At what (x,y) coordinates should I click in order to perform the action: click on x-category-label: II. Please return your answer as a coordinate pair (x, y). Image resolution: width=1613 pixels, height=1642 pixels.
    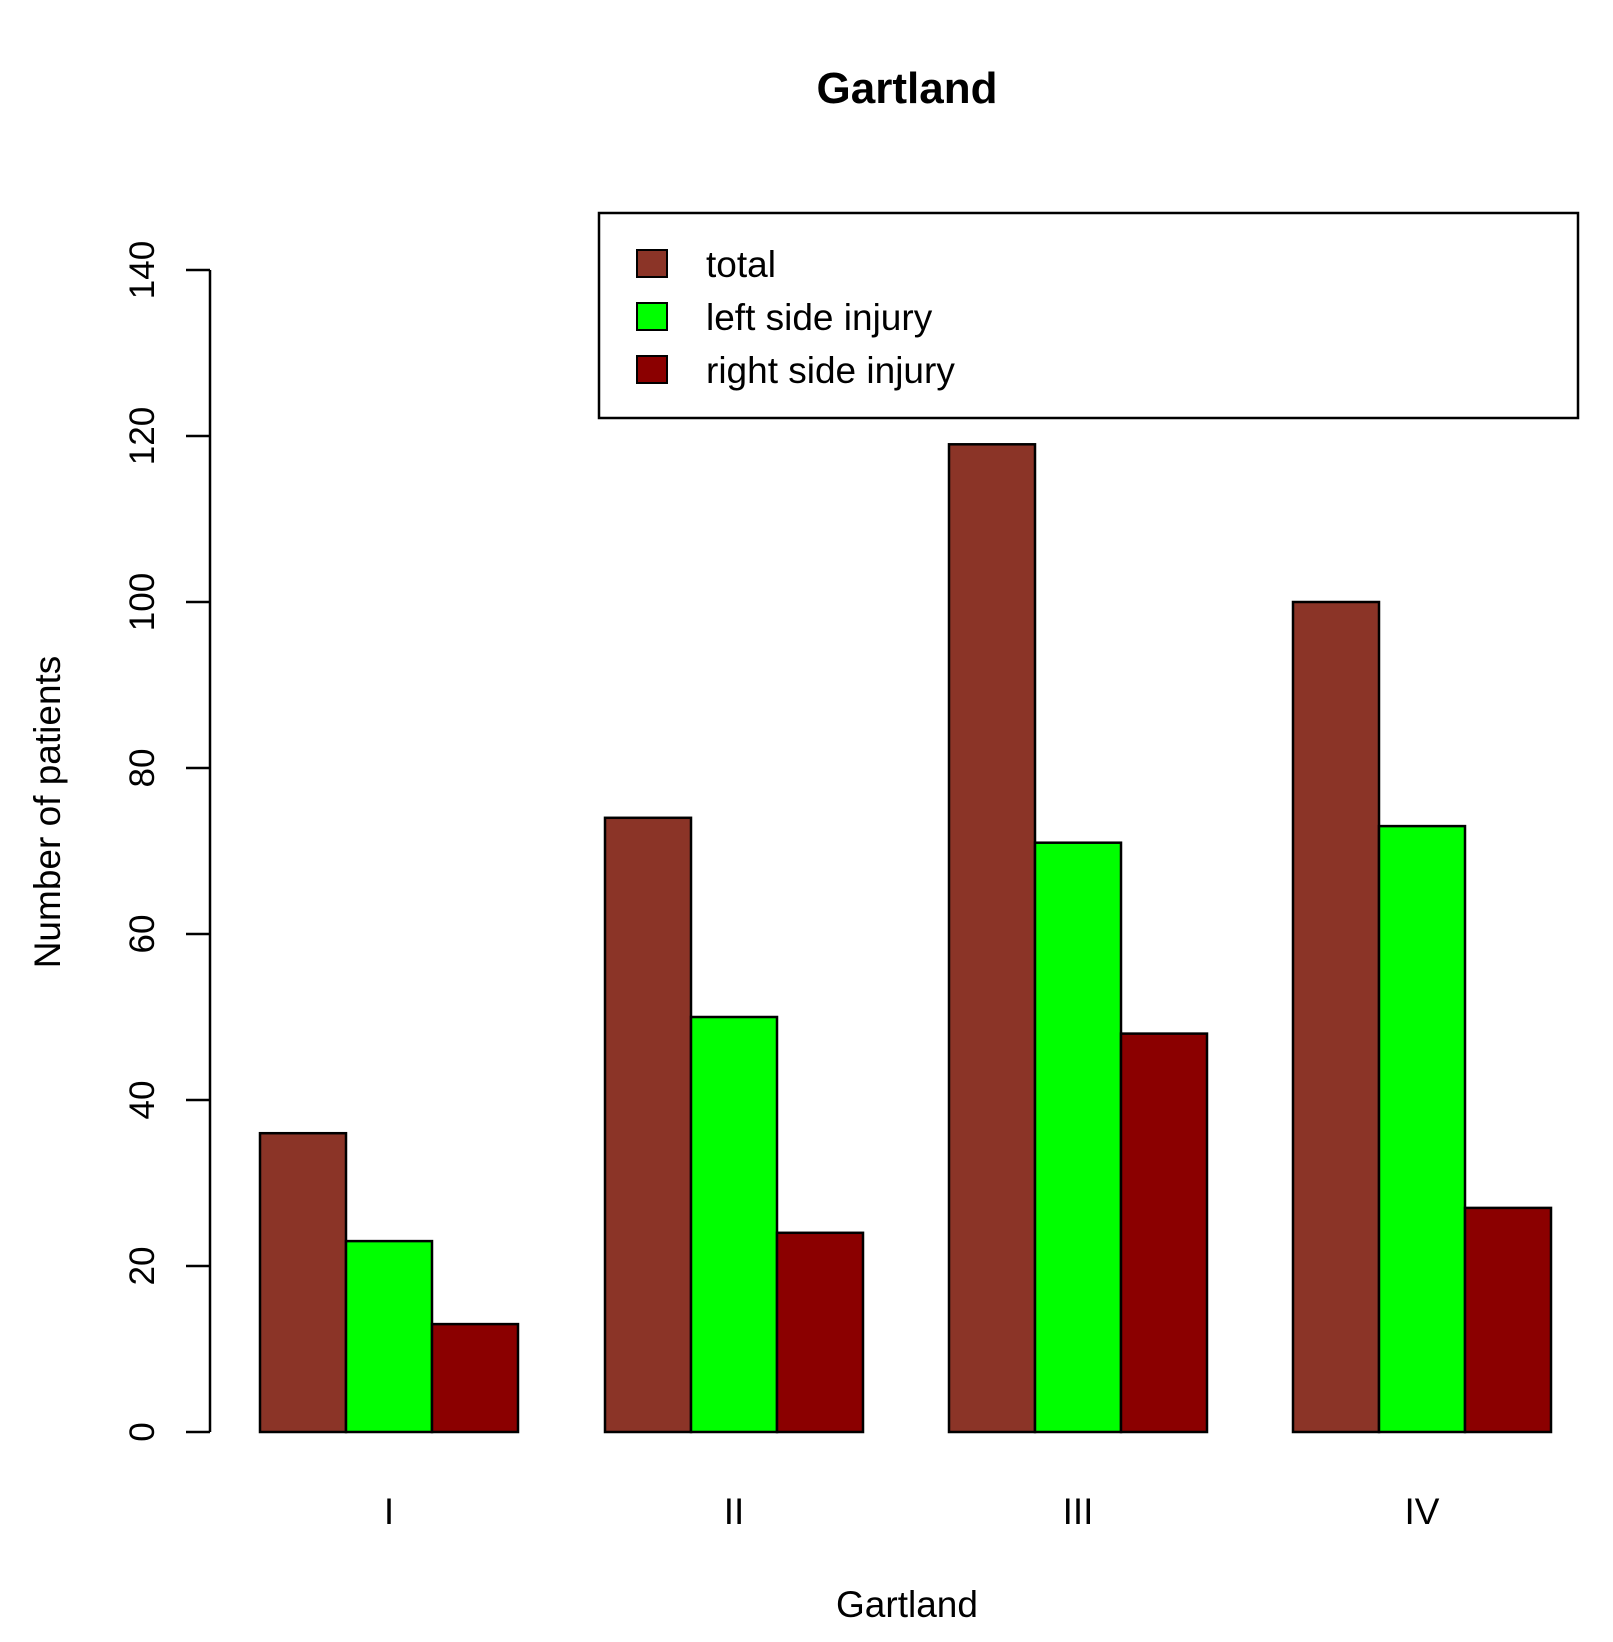
    Looking at the image, I should click on (734, 1511).